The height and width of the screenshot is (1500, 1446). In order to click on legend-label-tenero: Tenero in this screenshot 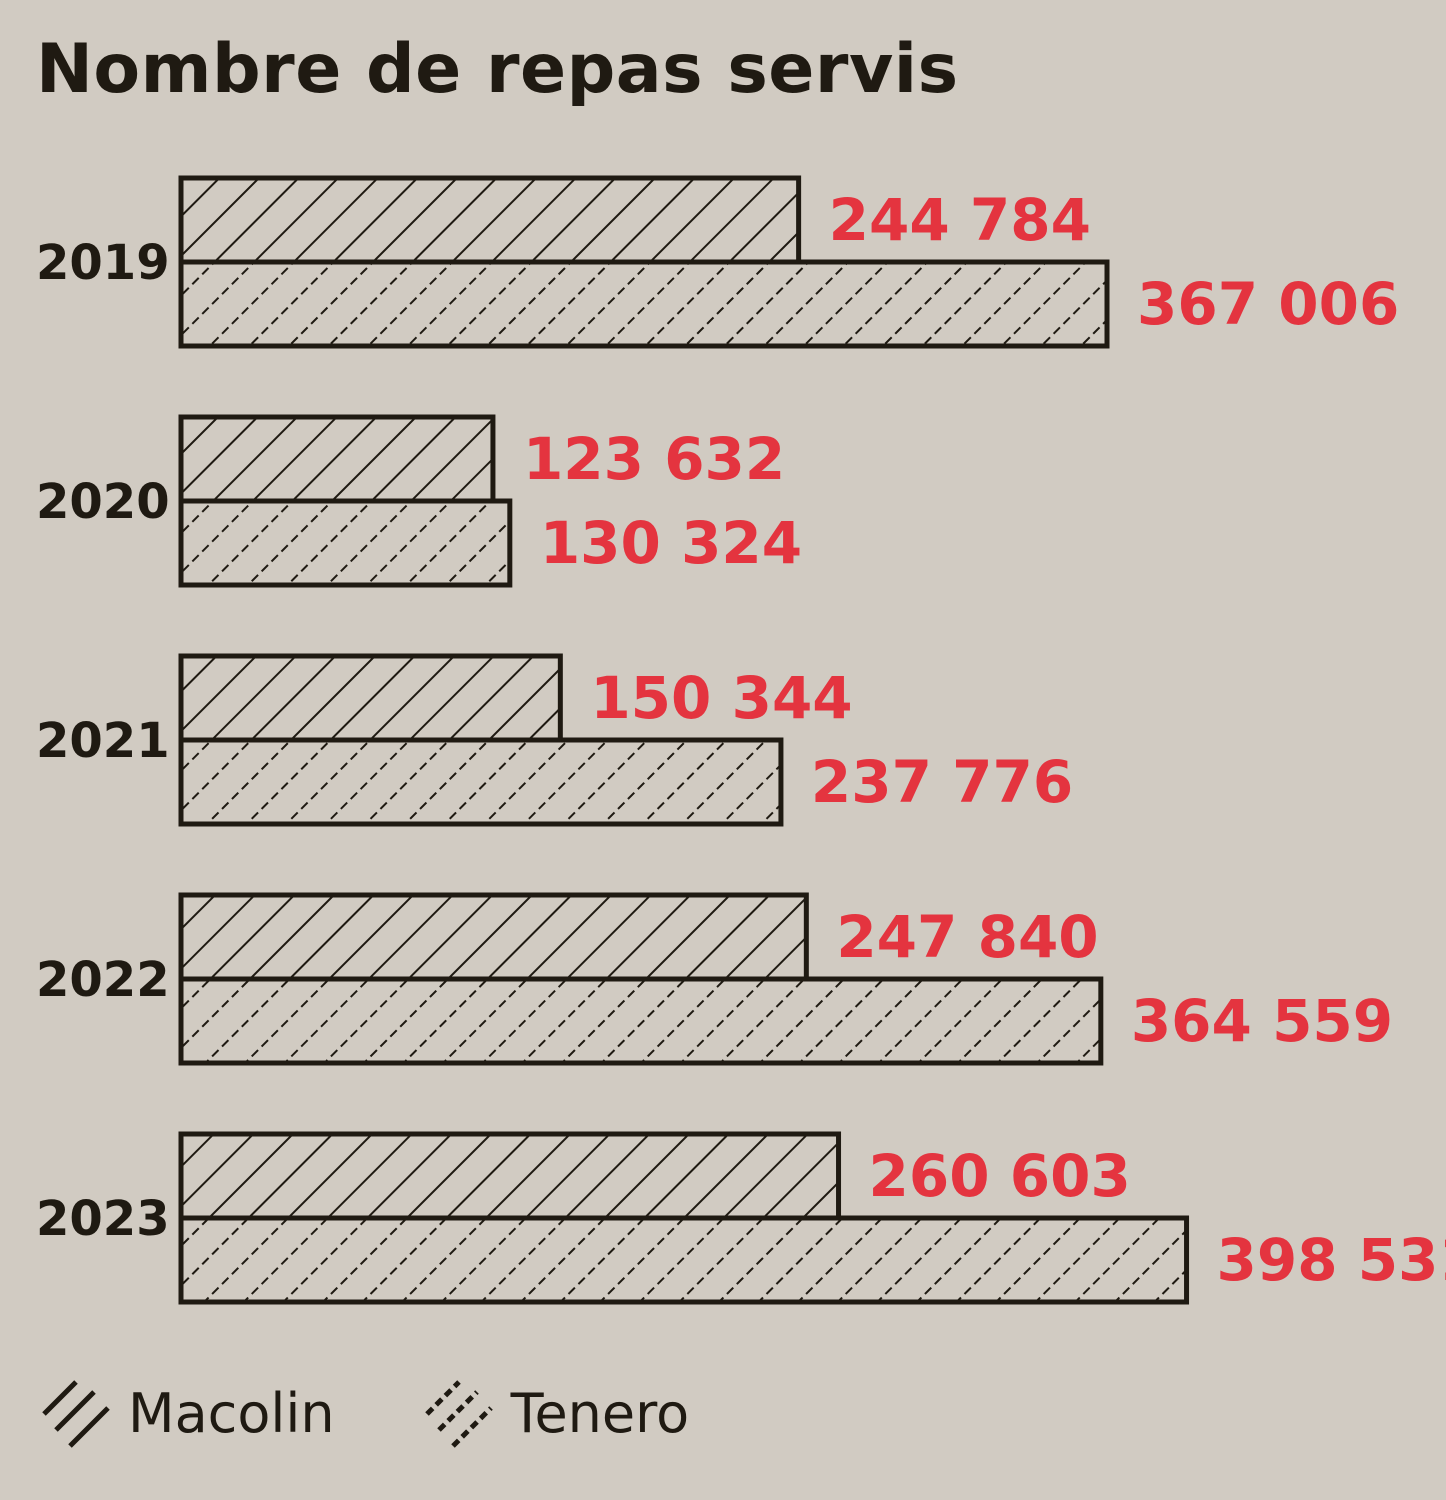, I will do `click(600, 1413)`.